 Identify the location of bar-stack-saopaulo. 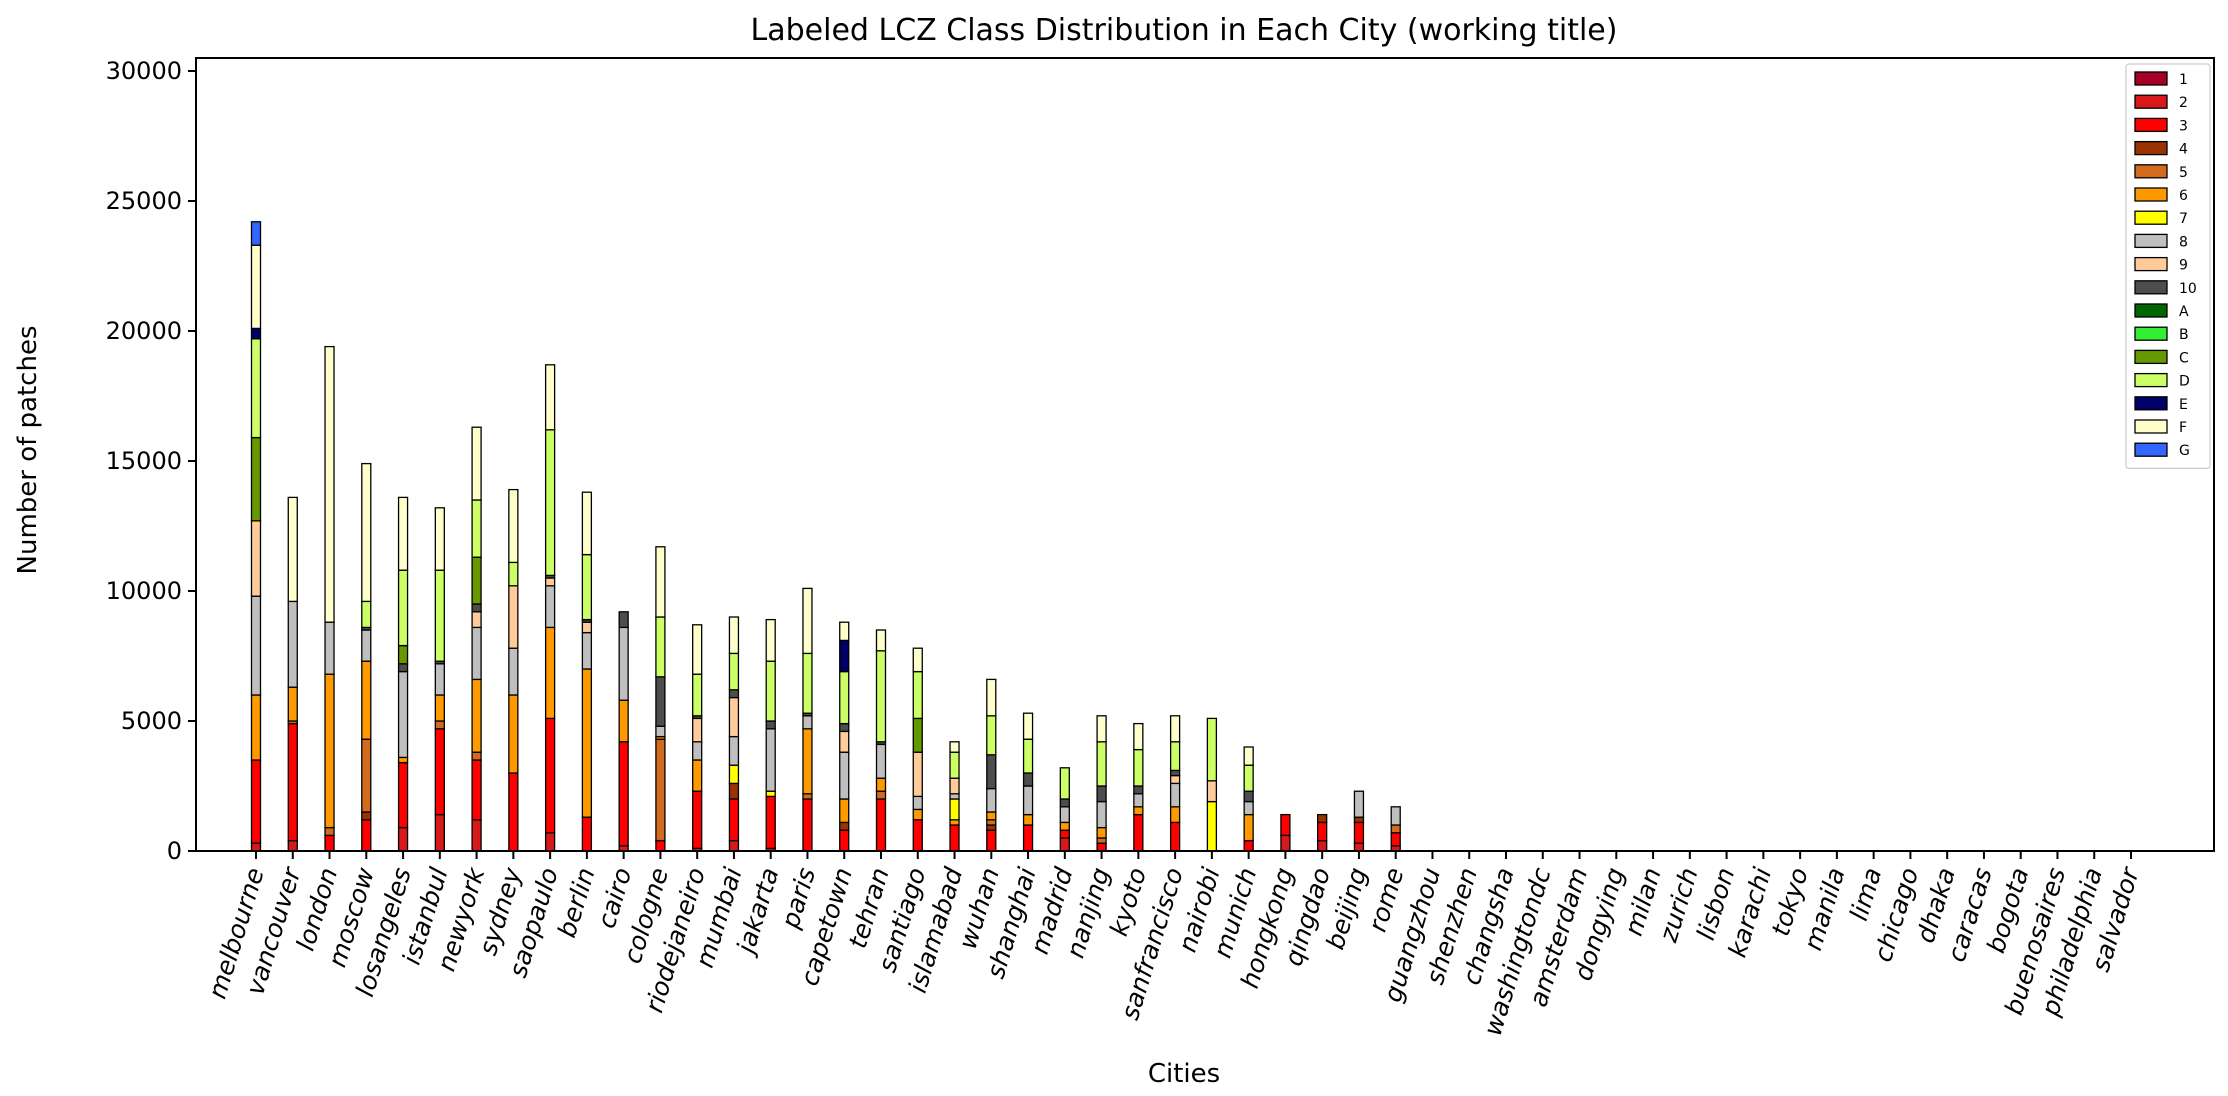
(550, 608).